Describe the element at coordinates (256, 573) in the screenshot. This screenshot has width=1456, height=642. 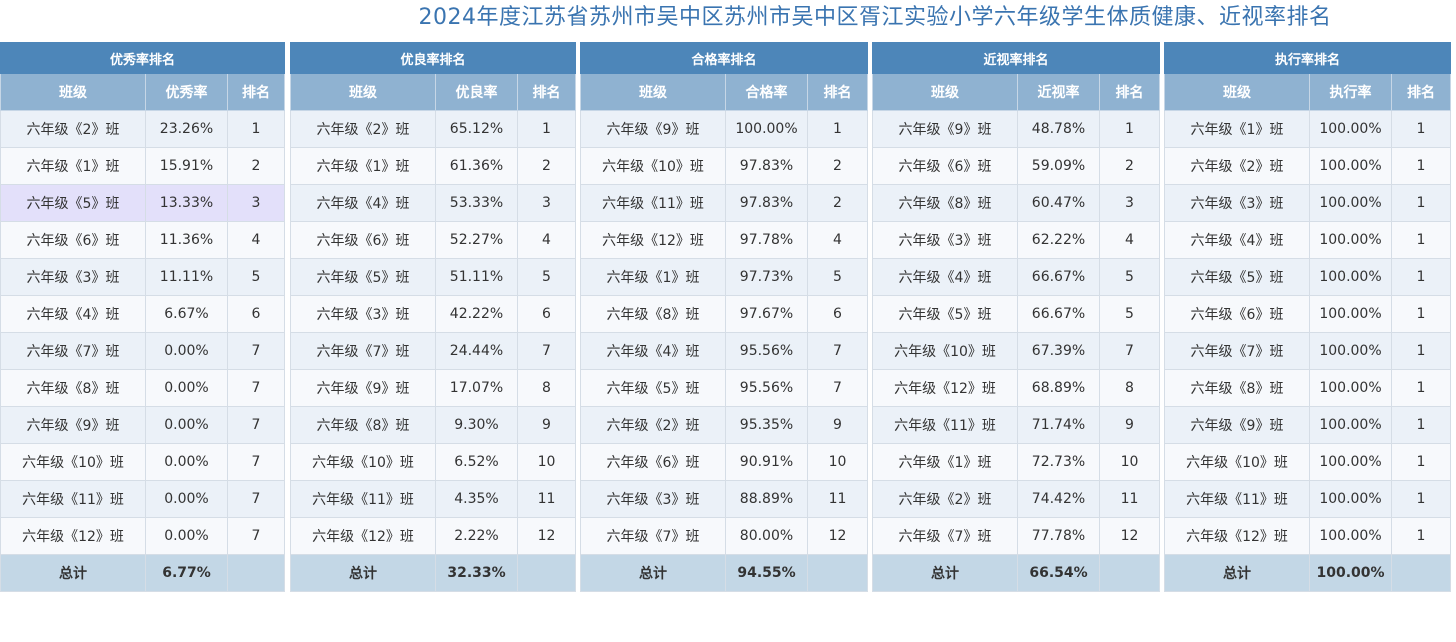
I see `total-rank` at that location.